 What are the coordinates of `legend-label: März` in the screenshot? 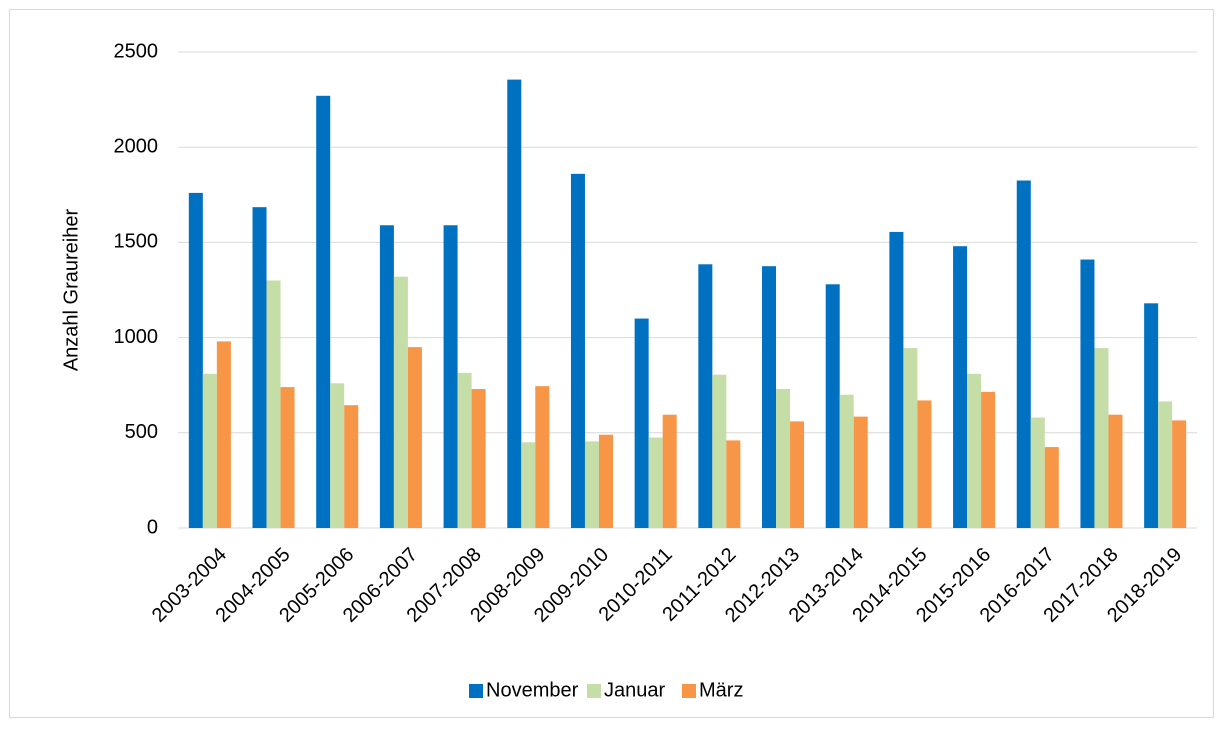 It's located at (721, 690).